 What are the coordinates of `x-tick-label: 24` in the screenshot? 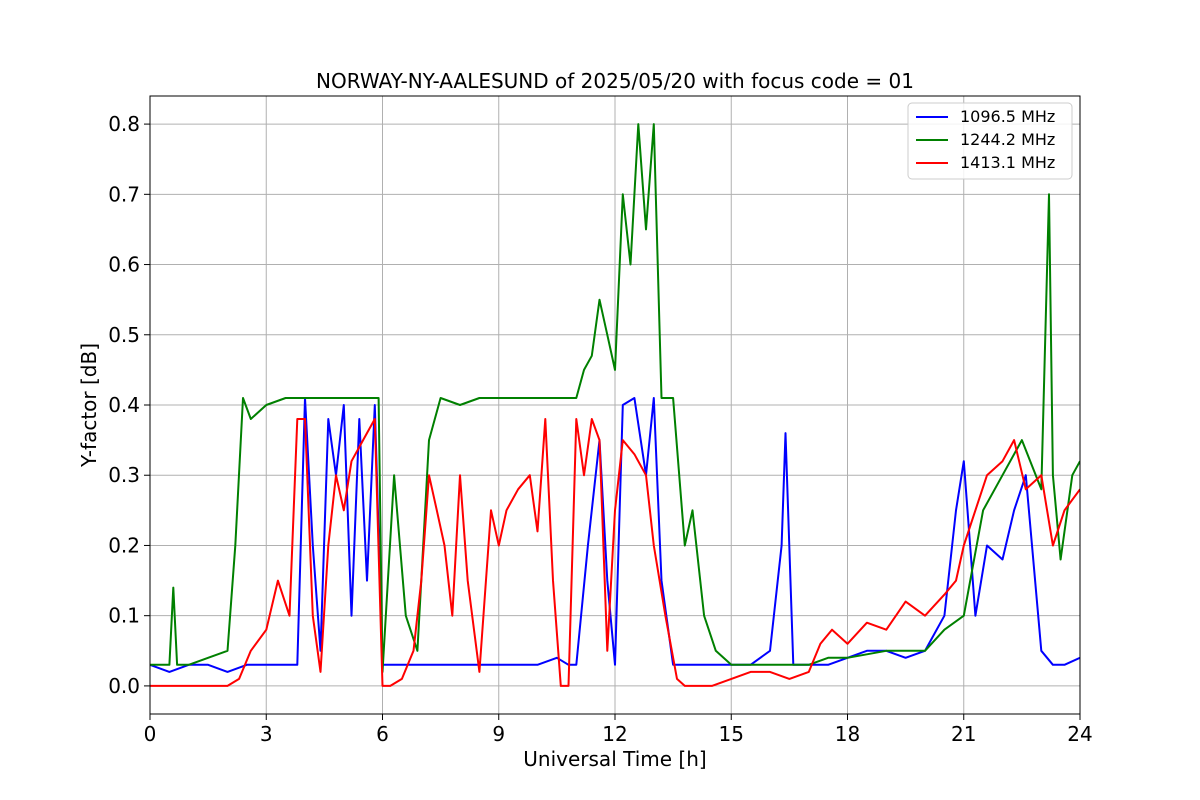 It's located at (1079, 734).